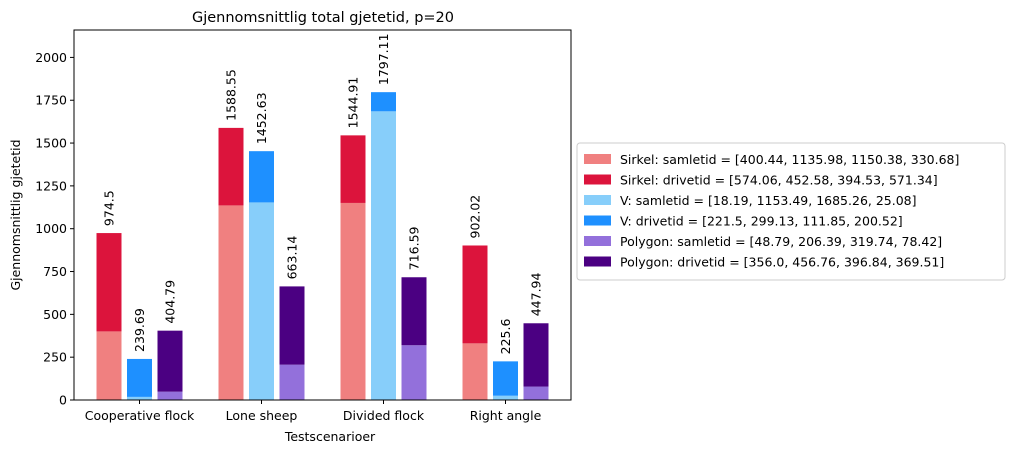 This screenshot has height=453, width=1015. Describe the element at coordinates (15, 214) in the screenshot. I see `y-axis-label: Gjennomsnittlig gjetetid` at that location.